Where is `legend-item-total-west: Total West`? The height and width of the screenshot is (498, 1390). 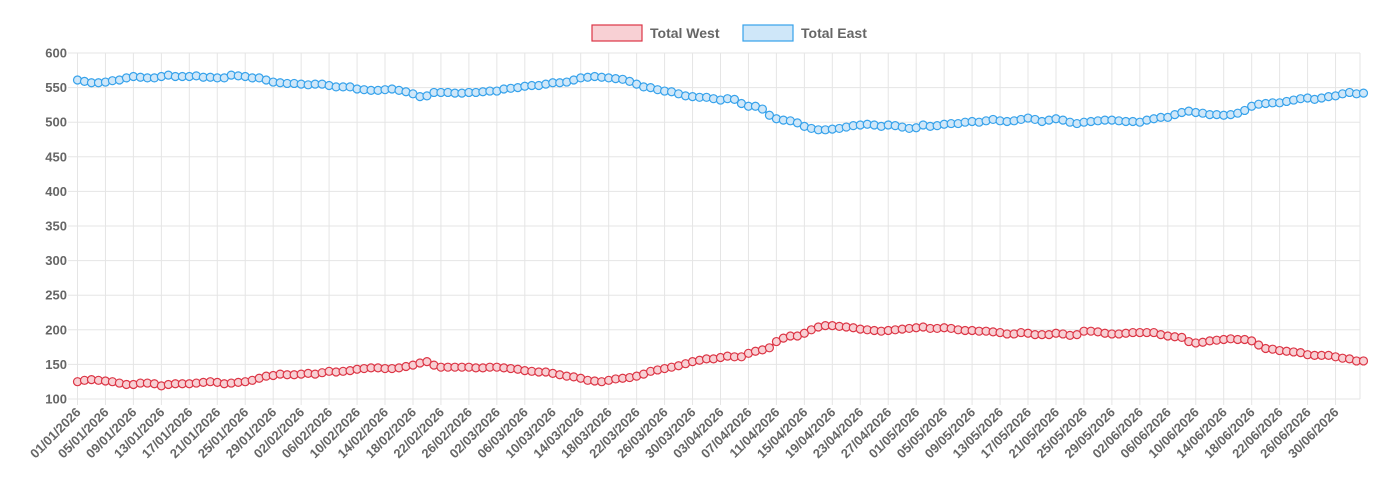
legend-item-total-west: Total West is located at coordinates (655, 33).